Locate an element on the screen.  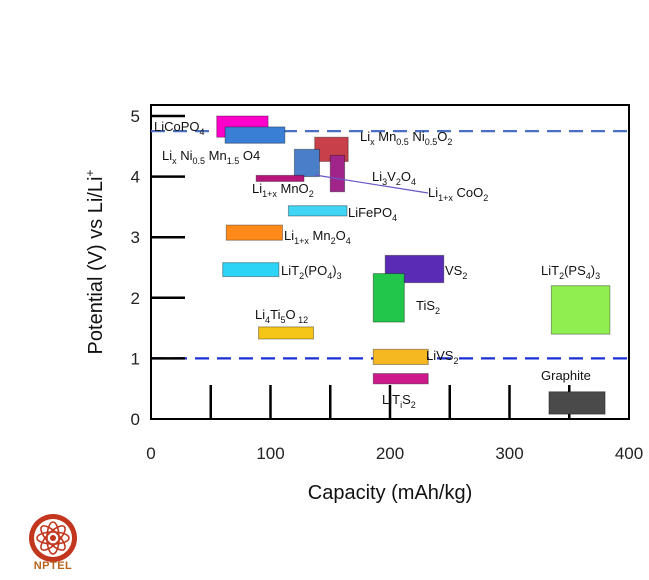
box-lini05mn15o4 is located at coordinates (255, 135).